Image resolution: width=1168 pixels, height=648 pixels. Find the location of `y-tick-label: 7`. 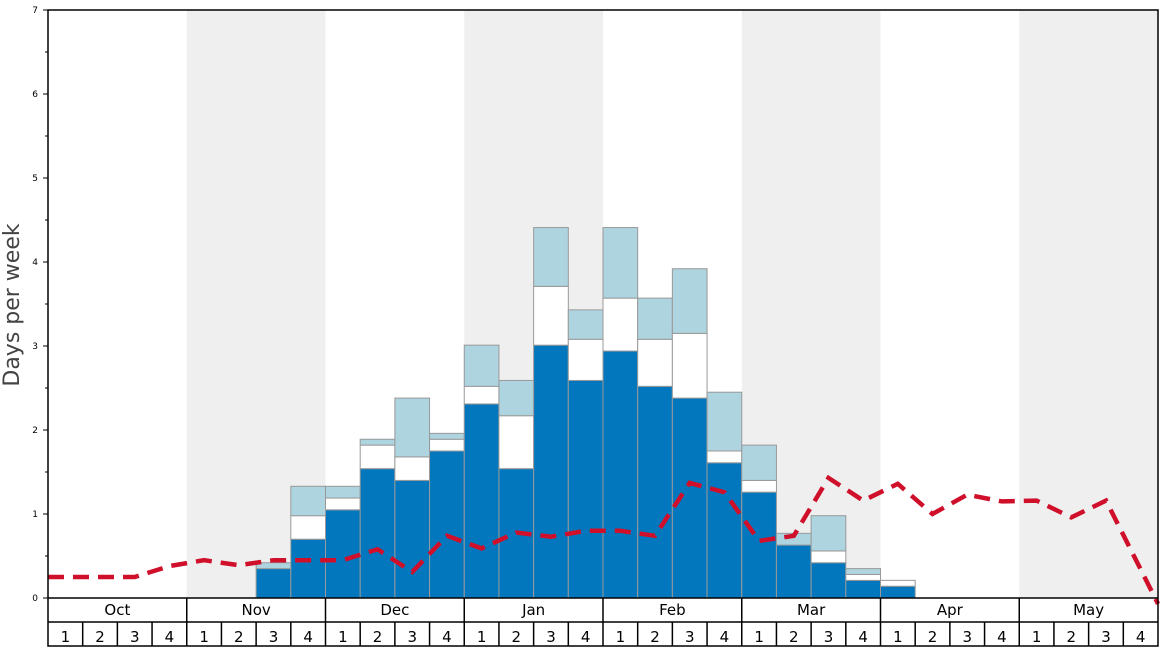

y-tick-label: 7 is located at coordinates (35, 11).